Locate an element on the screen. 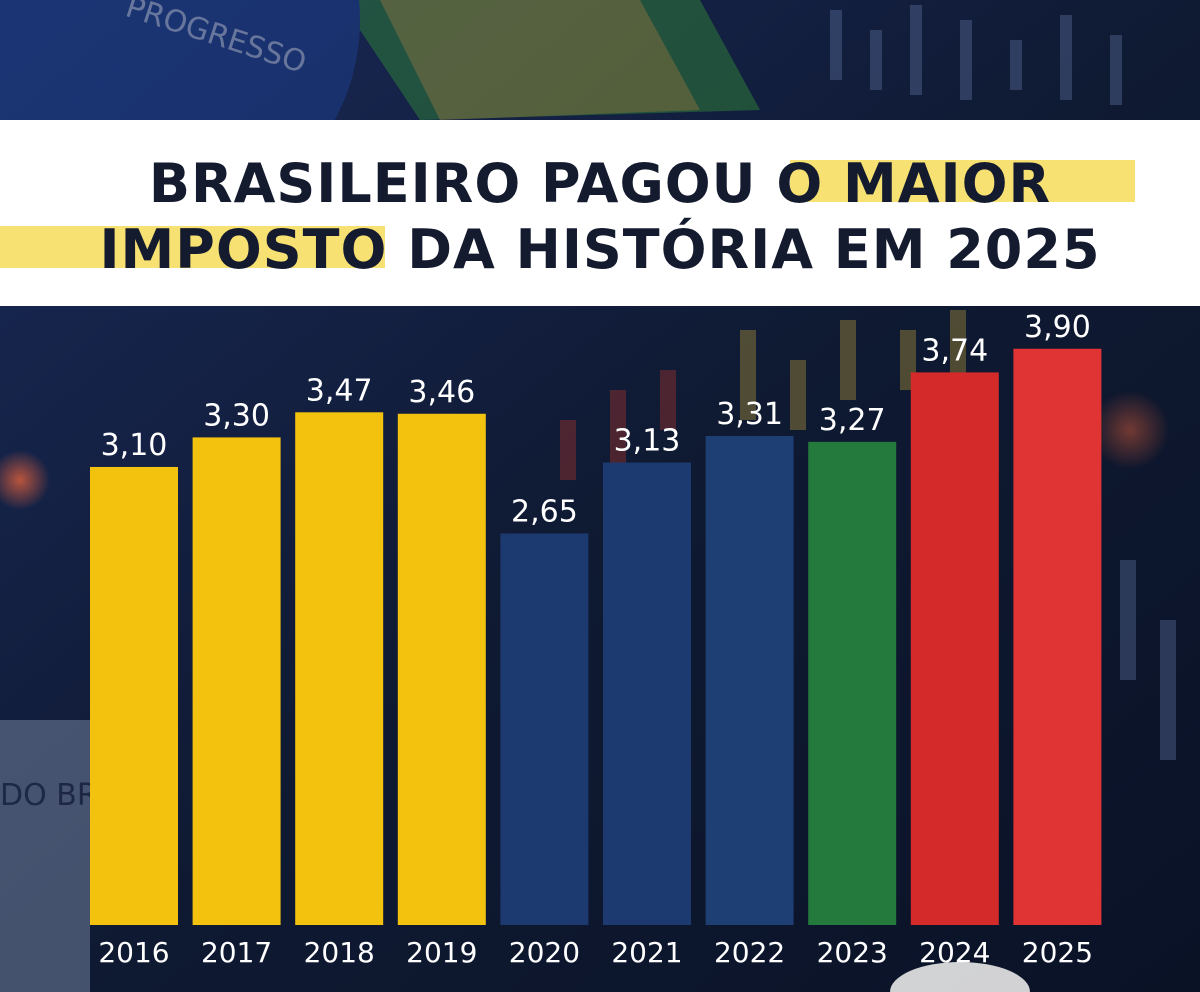 Image resolution: width=1200 pixels, height=992 pixels. x-tick-label-2022: 2022 is located at coordinates (749, 952).